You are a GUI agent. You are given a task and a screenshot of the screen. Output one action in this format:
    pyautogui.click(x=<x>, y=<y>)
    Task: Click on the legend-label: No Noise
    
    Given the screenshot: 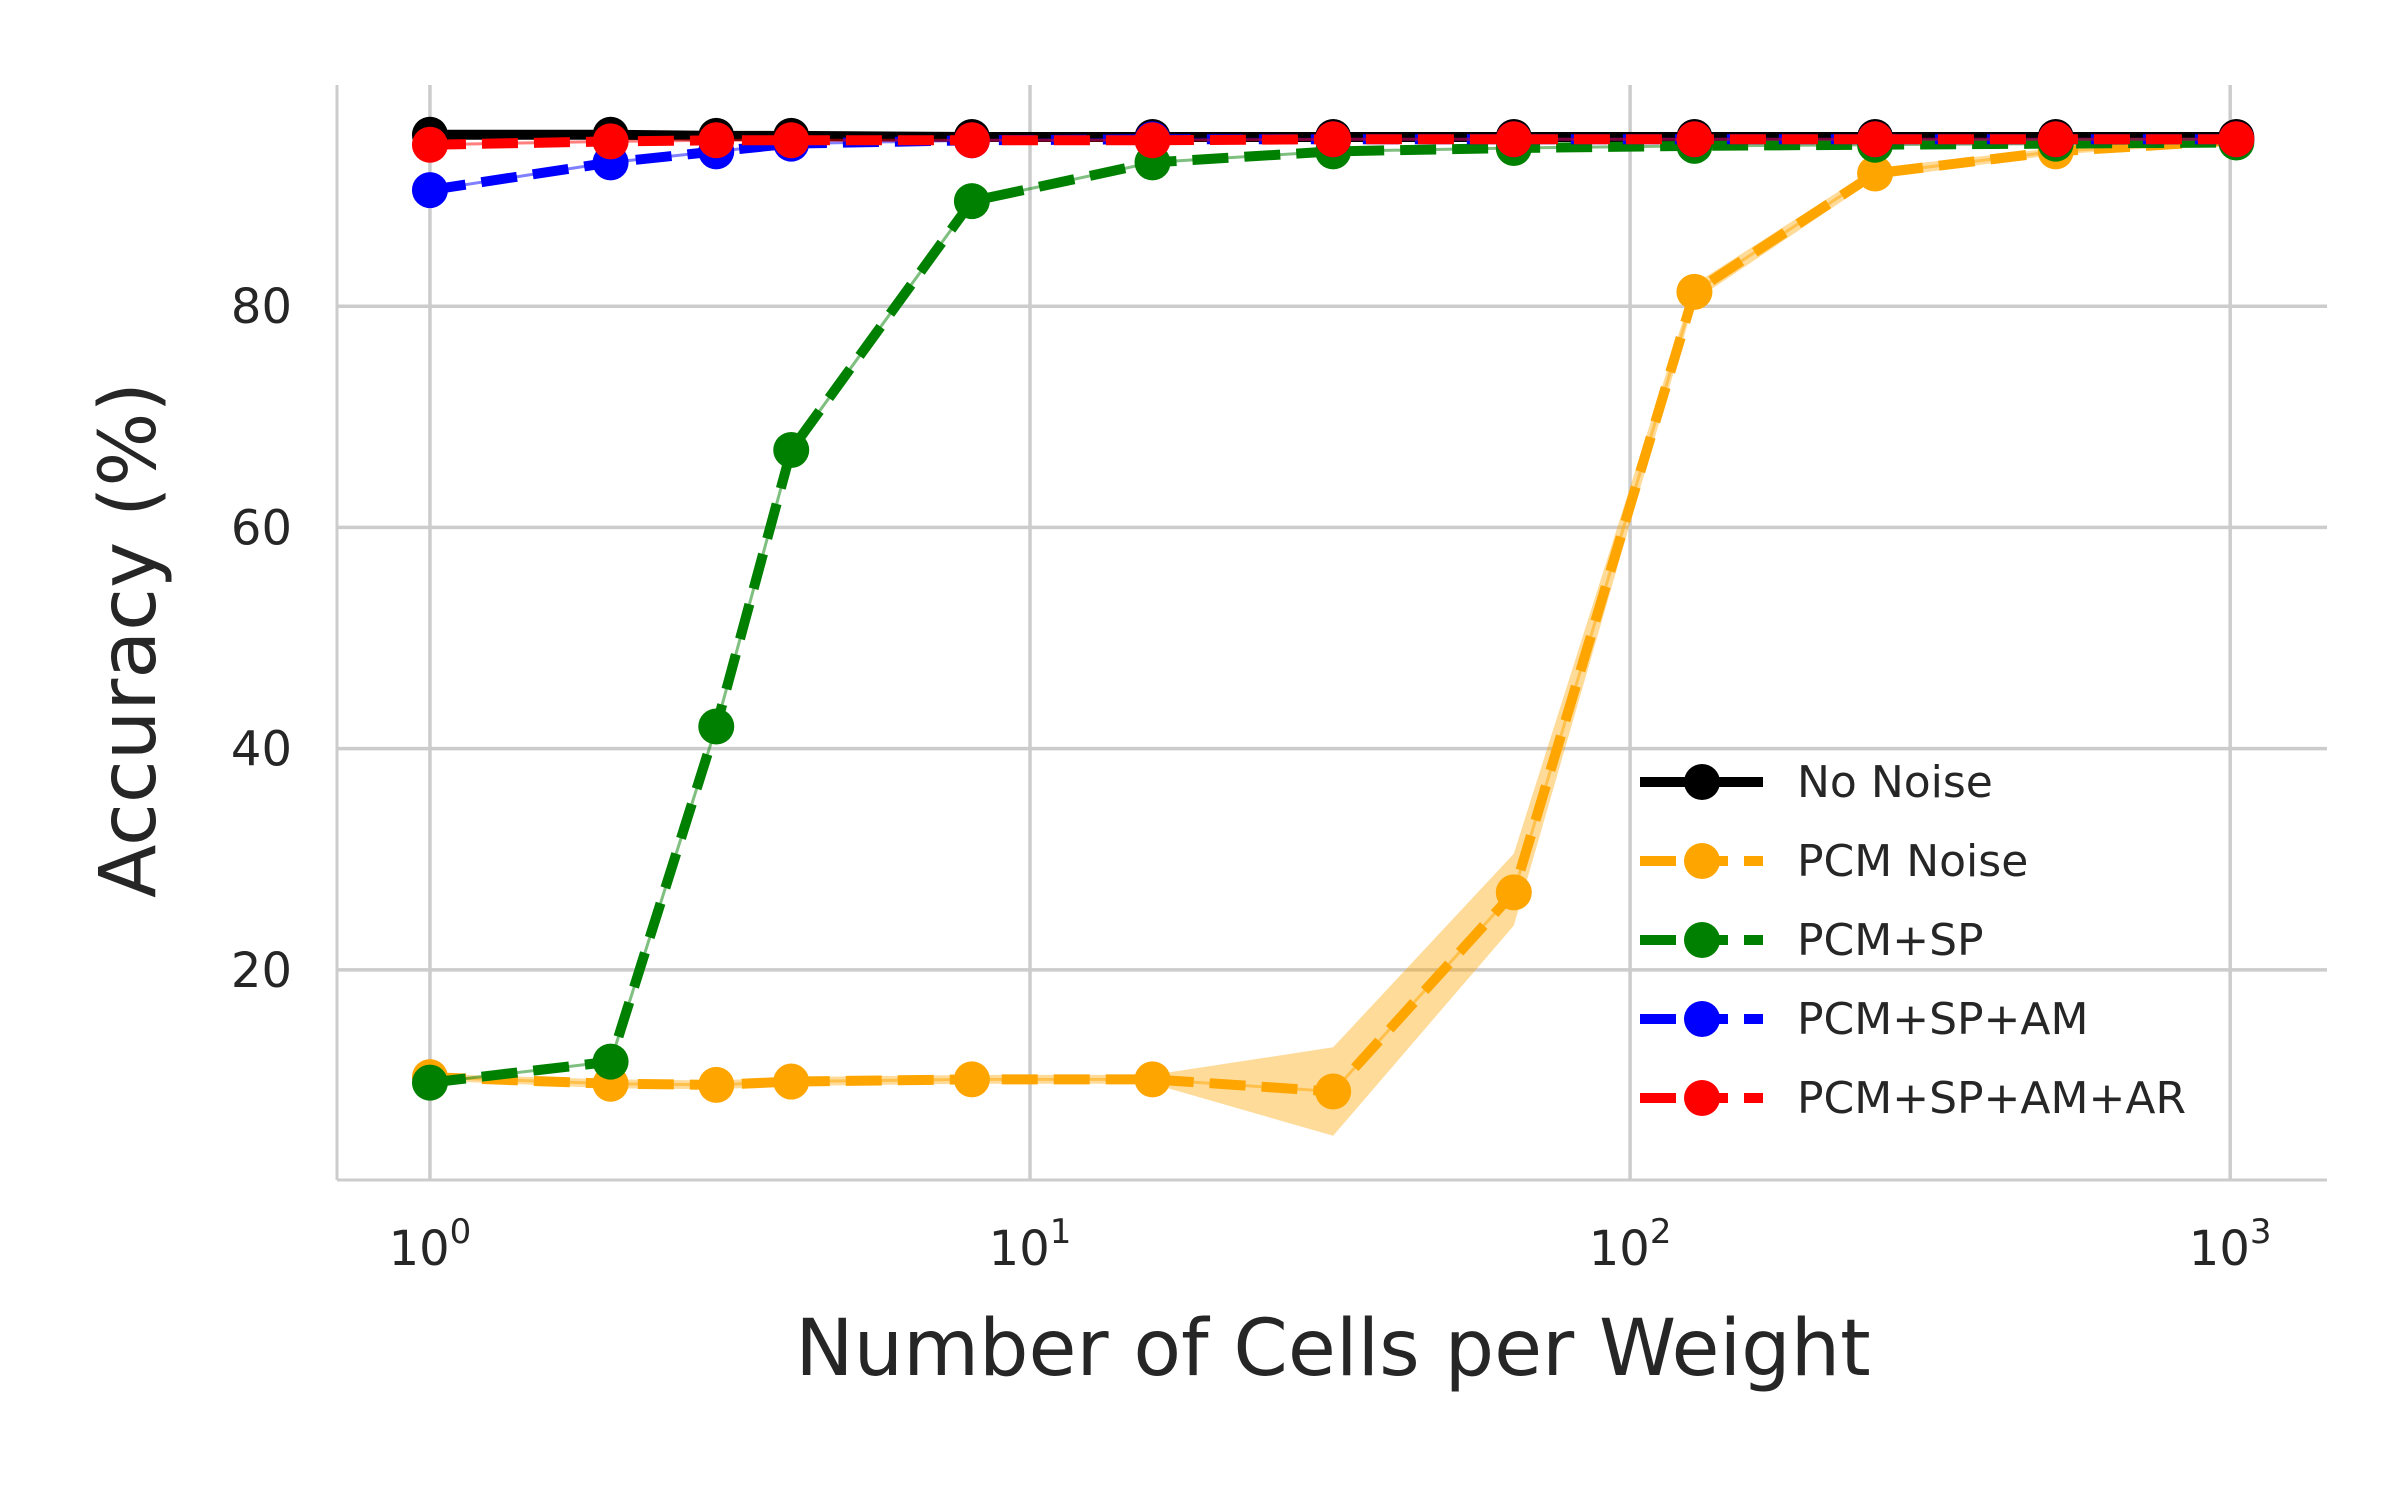 What is the action you would take?
    pyautogui.click(x=1895, y=782)
    